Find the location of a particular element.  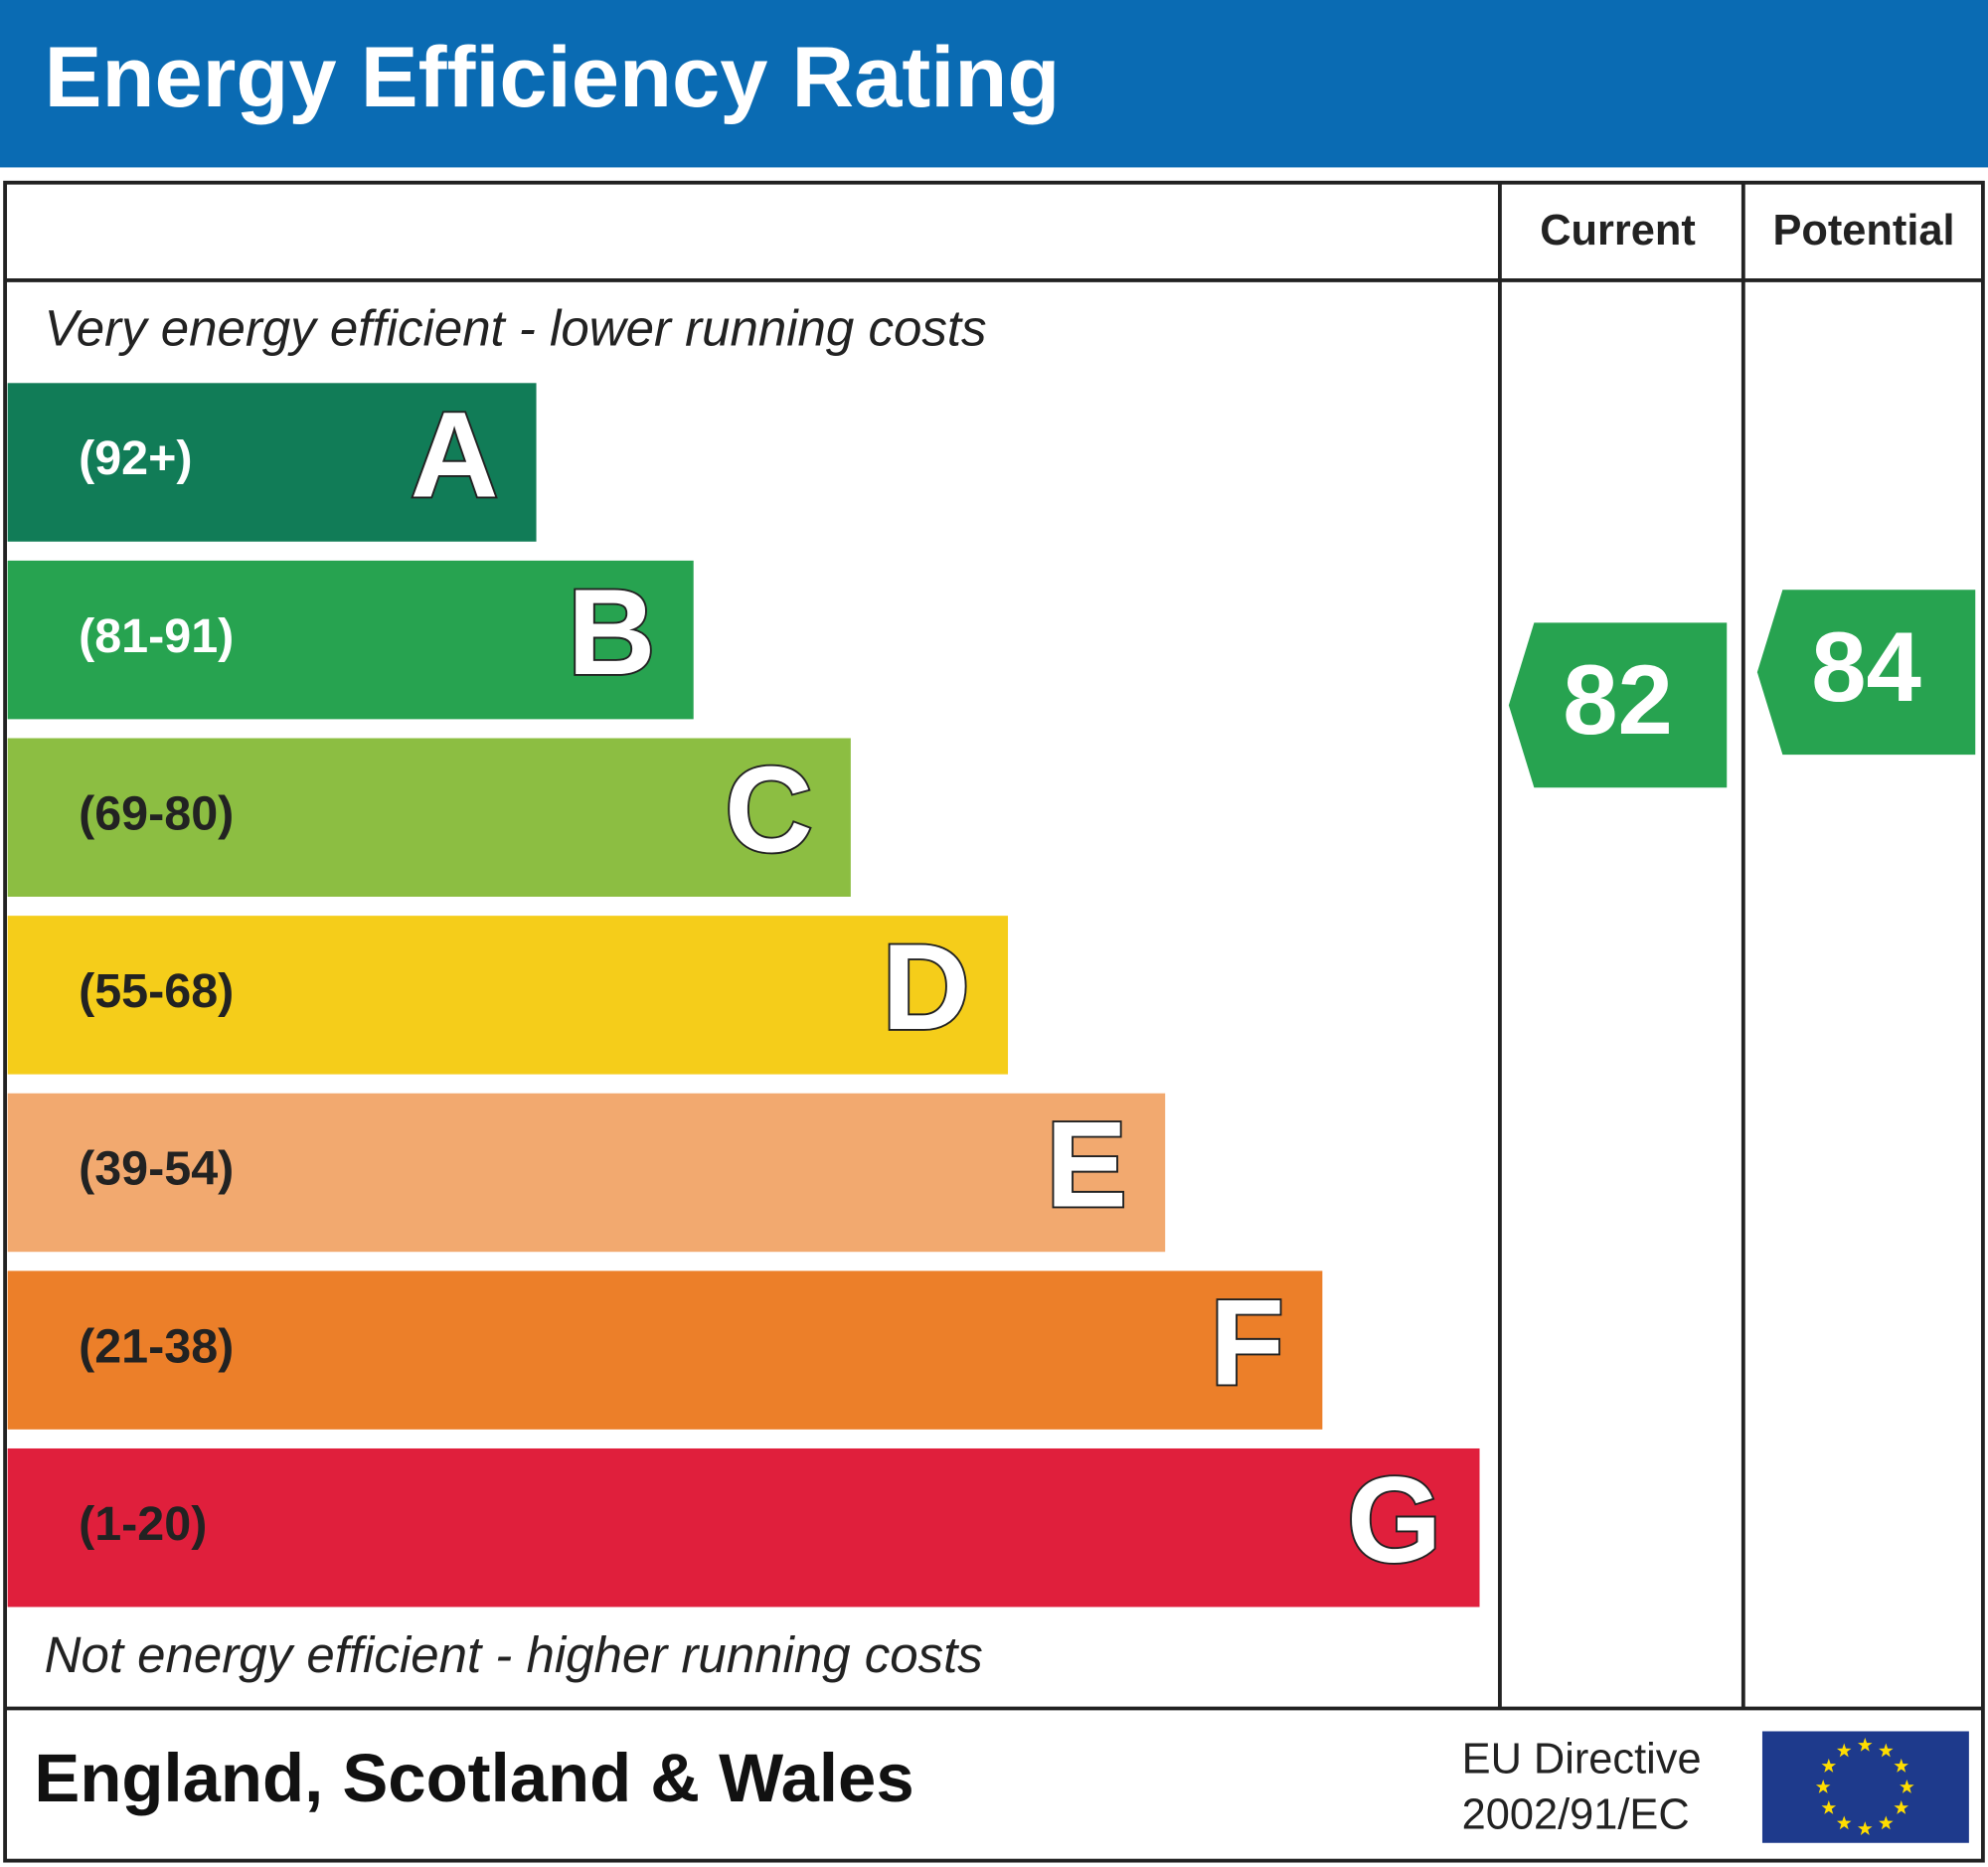

band-range: (92+) is located at coordinates (135, 458).